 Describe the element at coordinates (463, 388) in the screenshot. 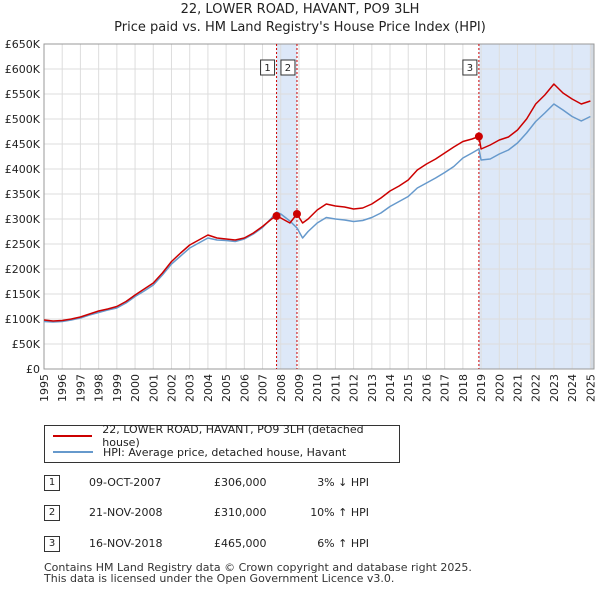

I see `x-tick-label: 2018` at that location.